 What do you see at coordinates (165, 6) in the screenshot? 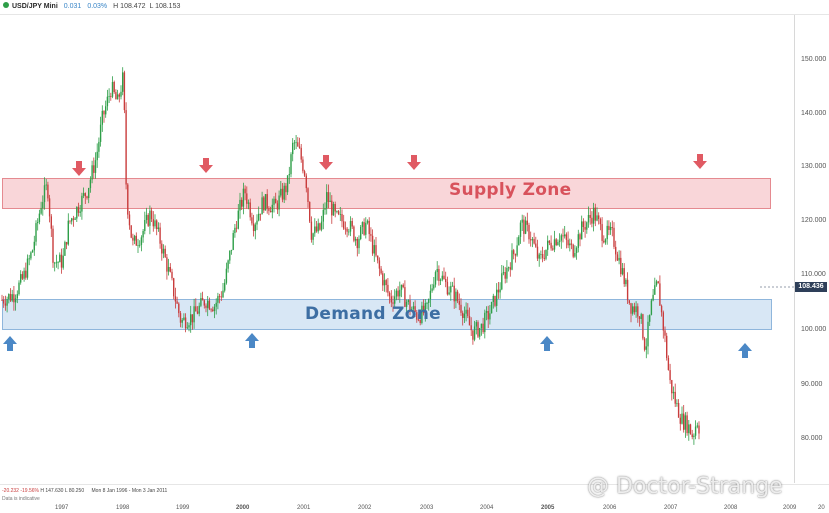
I see `low-value: L 108.153` at bounding box center [165, 6].